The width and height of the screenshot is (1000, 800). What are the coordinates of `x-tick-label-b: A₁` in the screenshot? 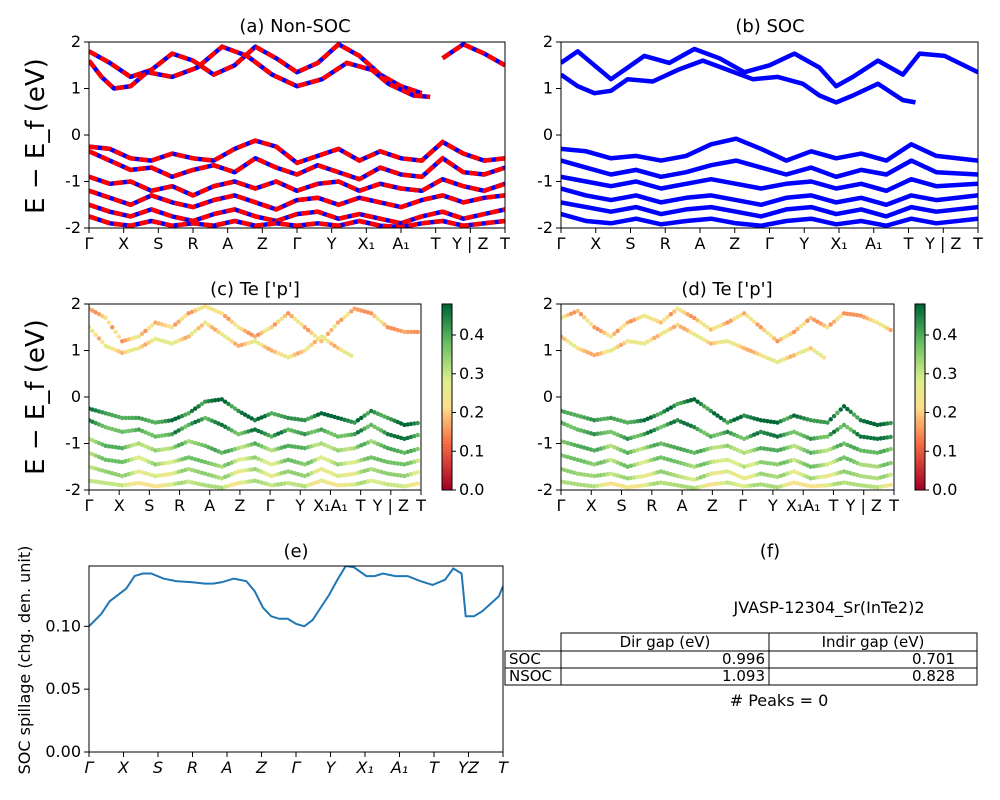 It's located at (873, 243).